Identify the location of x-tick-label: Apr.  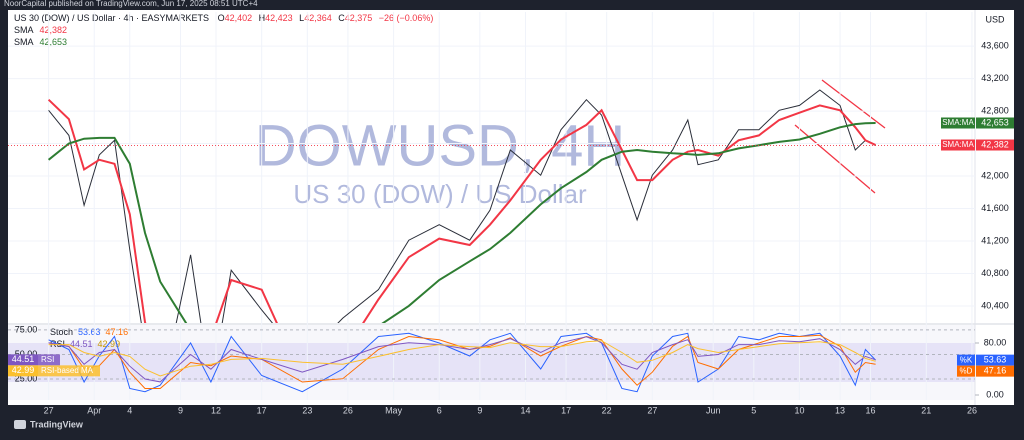
(94, 410).